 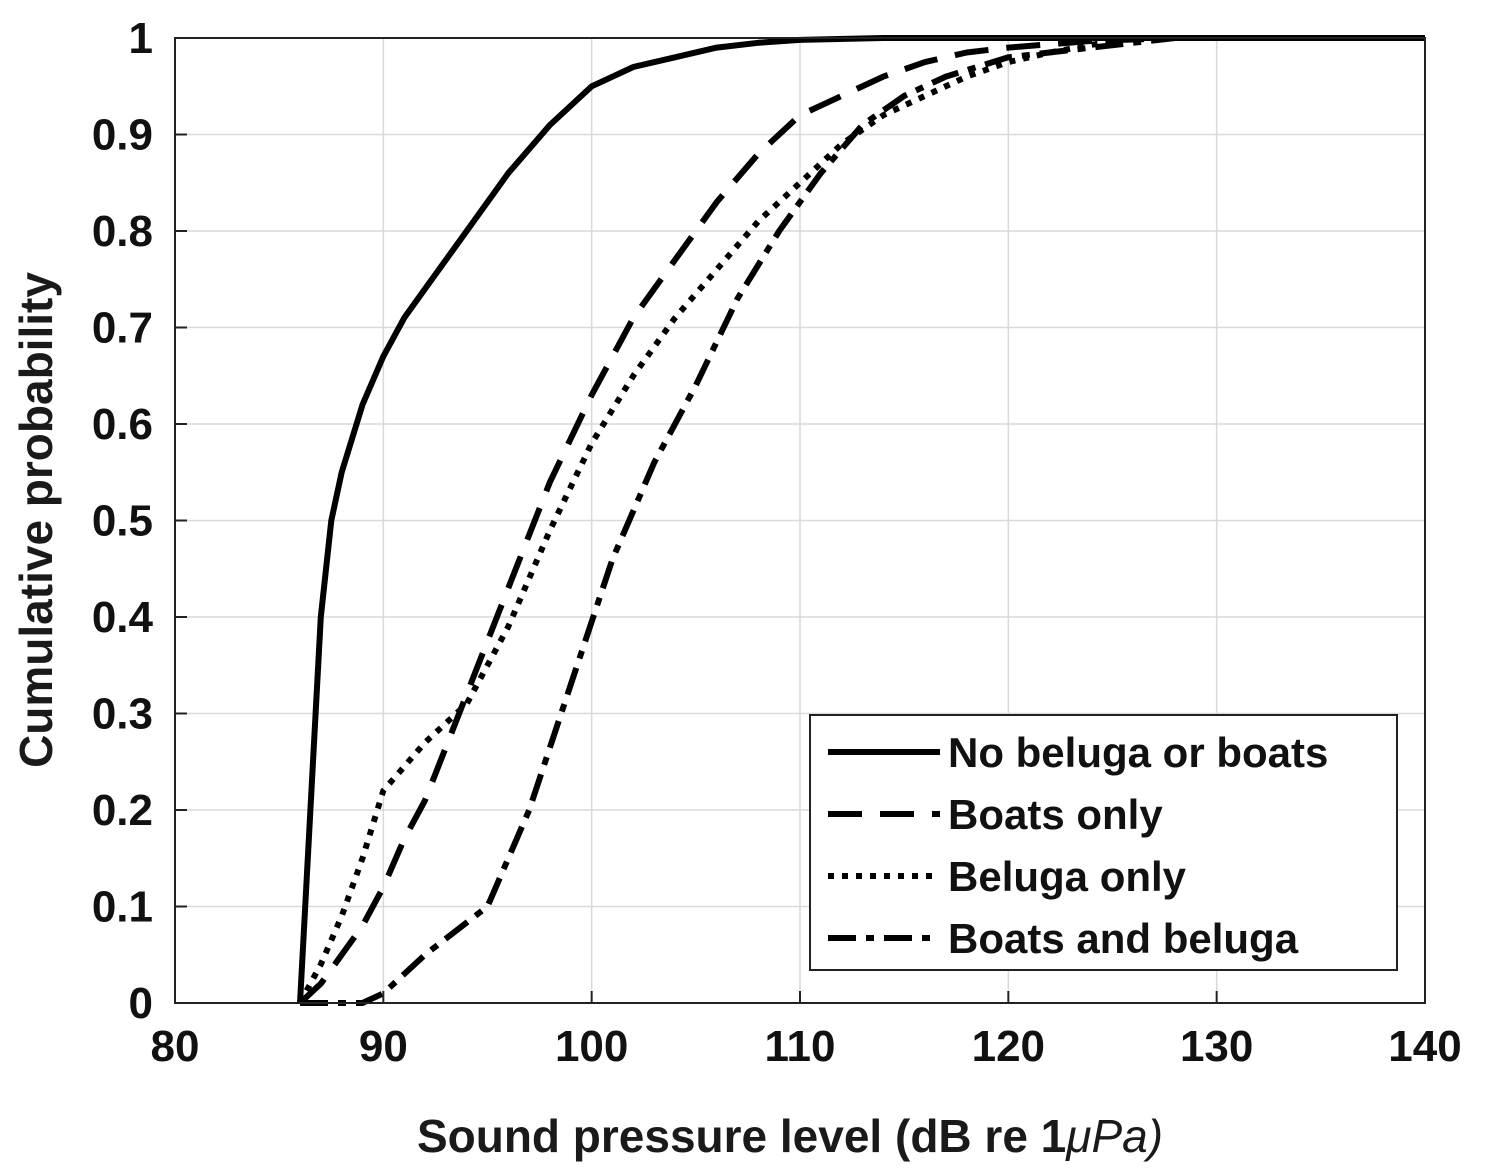 What do you see at coordinates (1123, 938) in the screenshot?
I see `legend-label: Boats and beluga` at bounding box center [1123, 938].